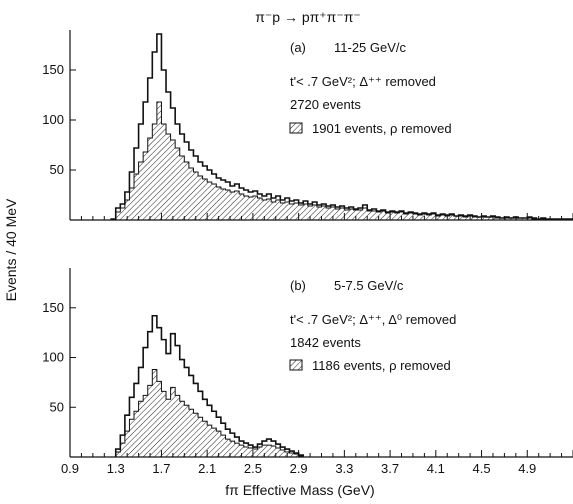  I want to click on panel-b-hatched-histogram-outline, so click(209, 412).